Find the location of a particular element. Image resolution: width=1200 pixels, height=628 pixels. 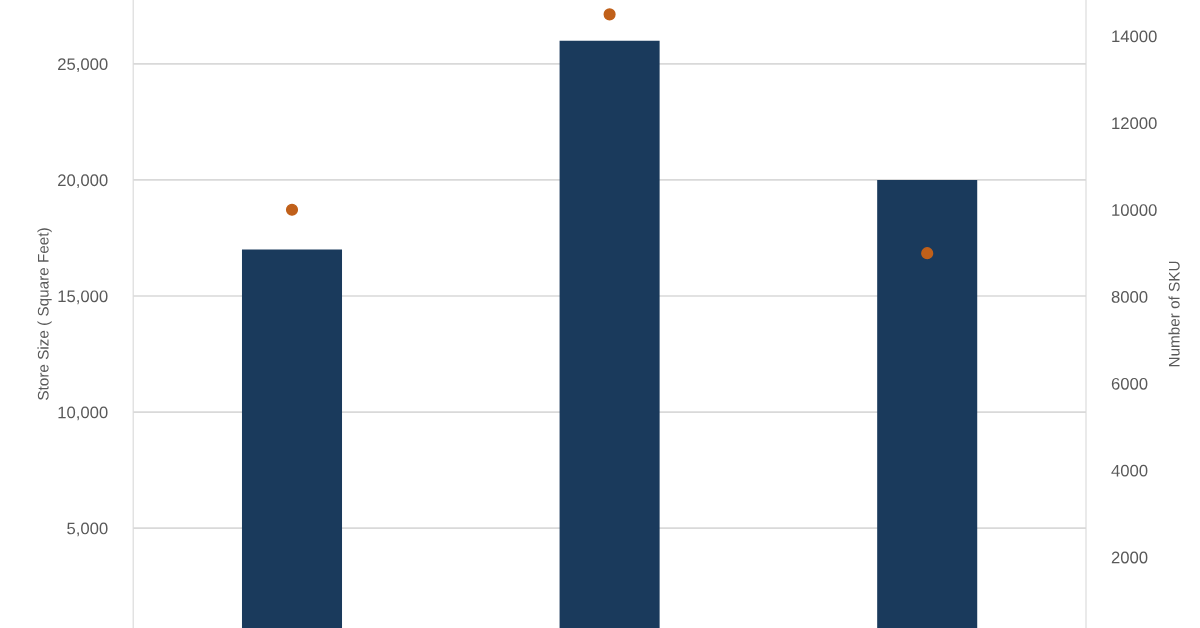

y-tick-label: 15,000 is located at coordinates (83, 297).